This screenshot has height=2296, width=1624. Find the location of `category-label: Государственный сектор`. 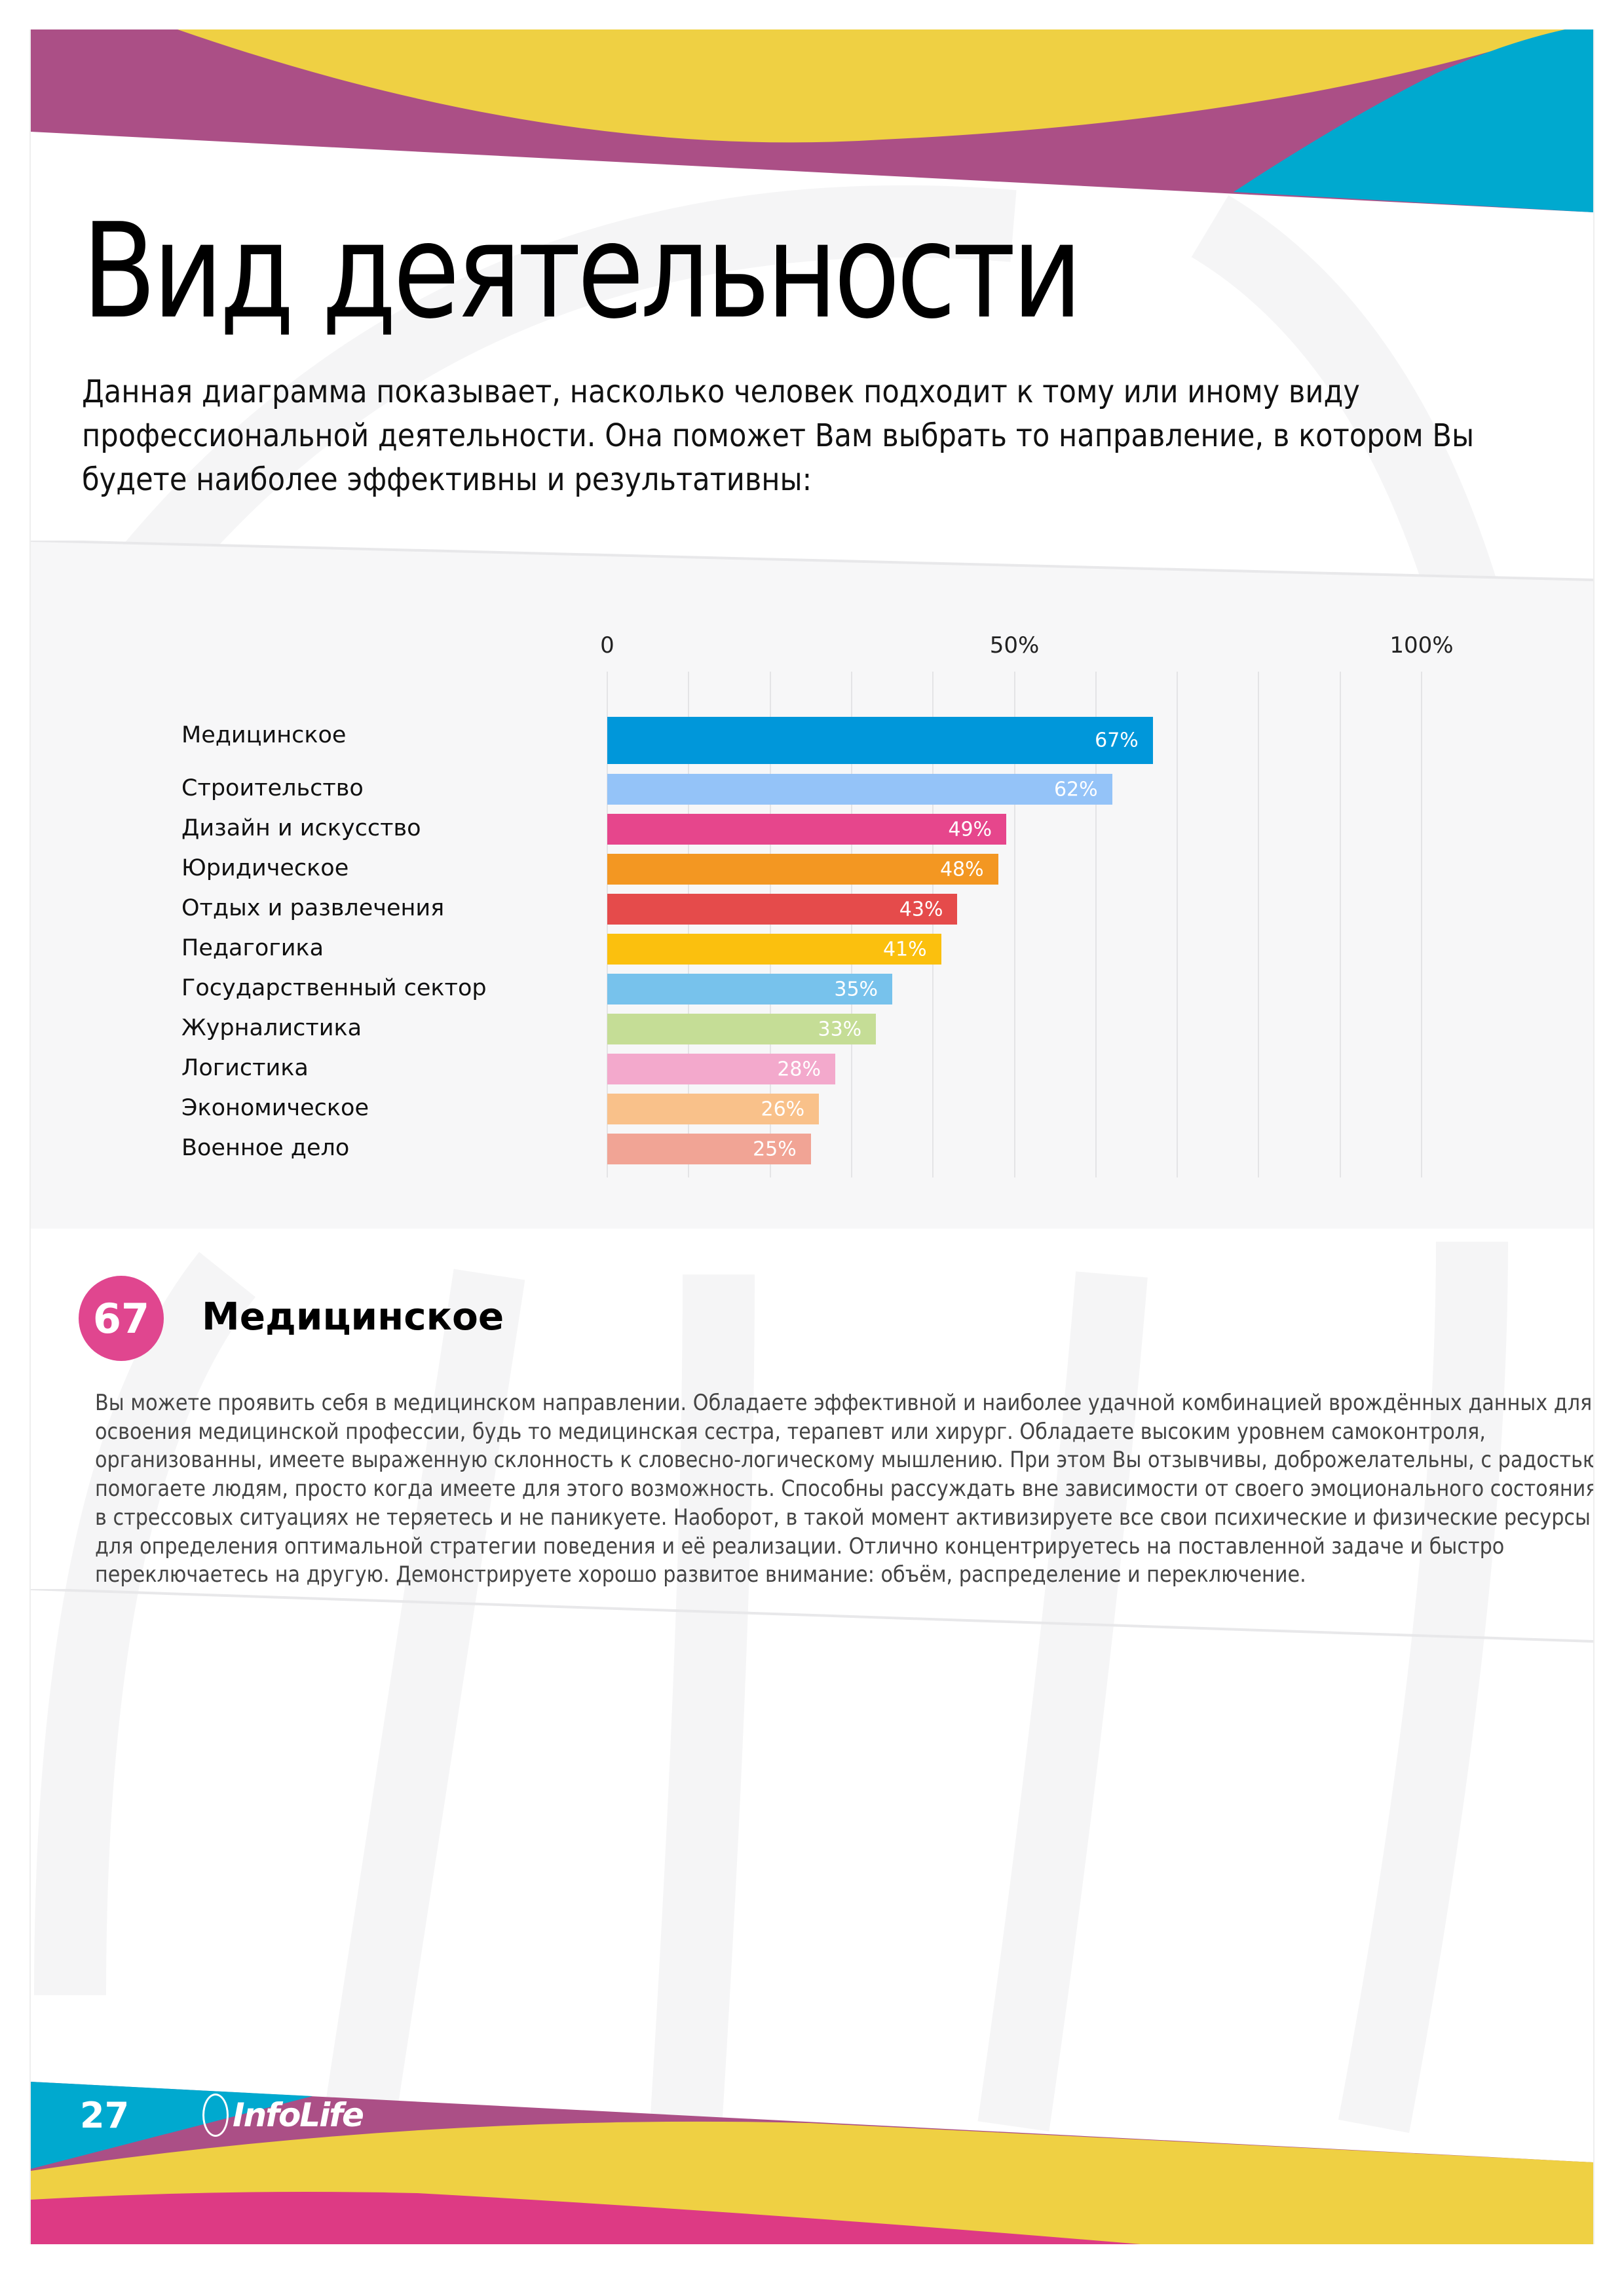

category-label: Государственный сектор is located at coordinates (334, 988).